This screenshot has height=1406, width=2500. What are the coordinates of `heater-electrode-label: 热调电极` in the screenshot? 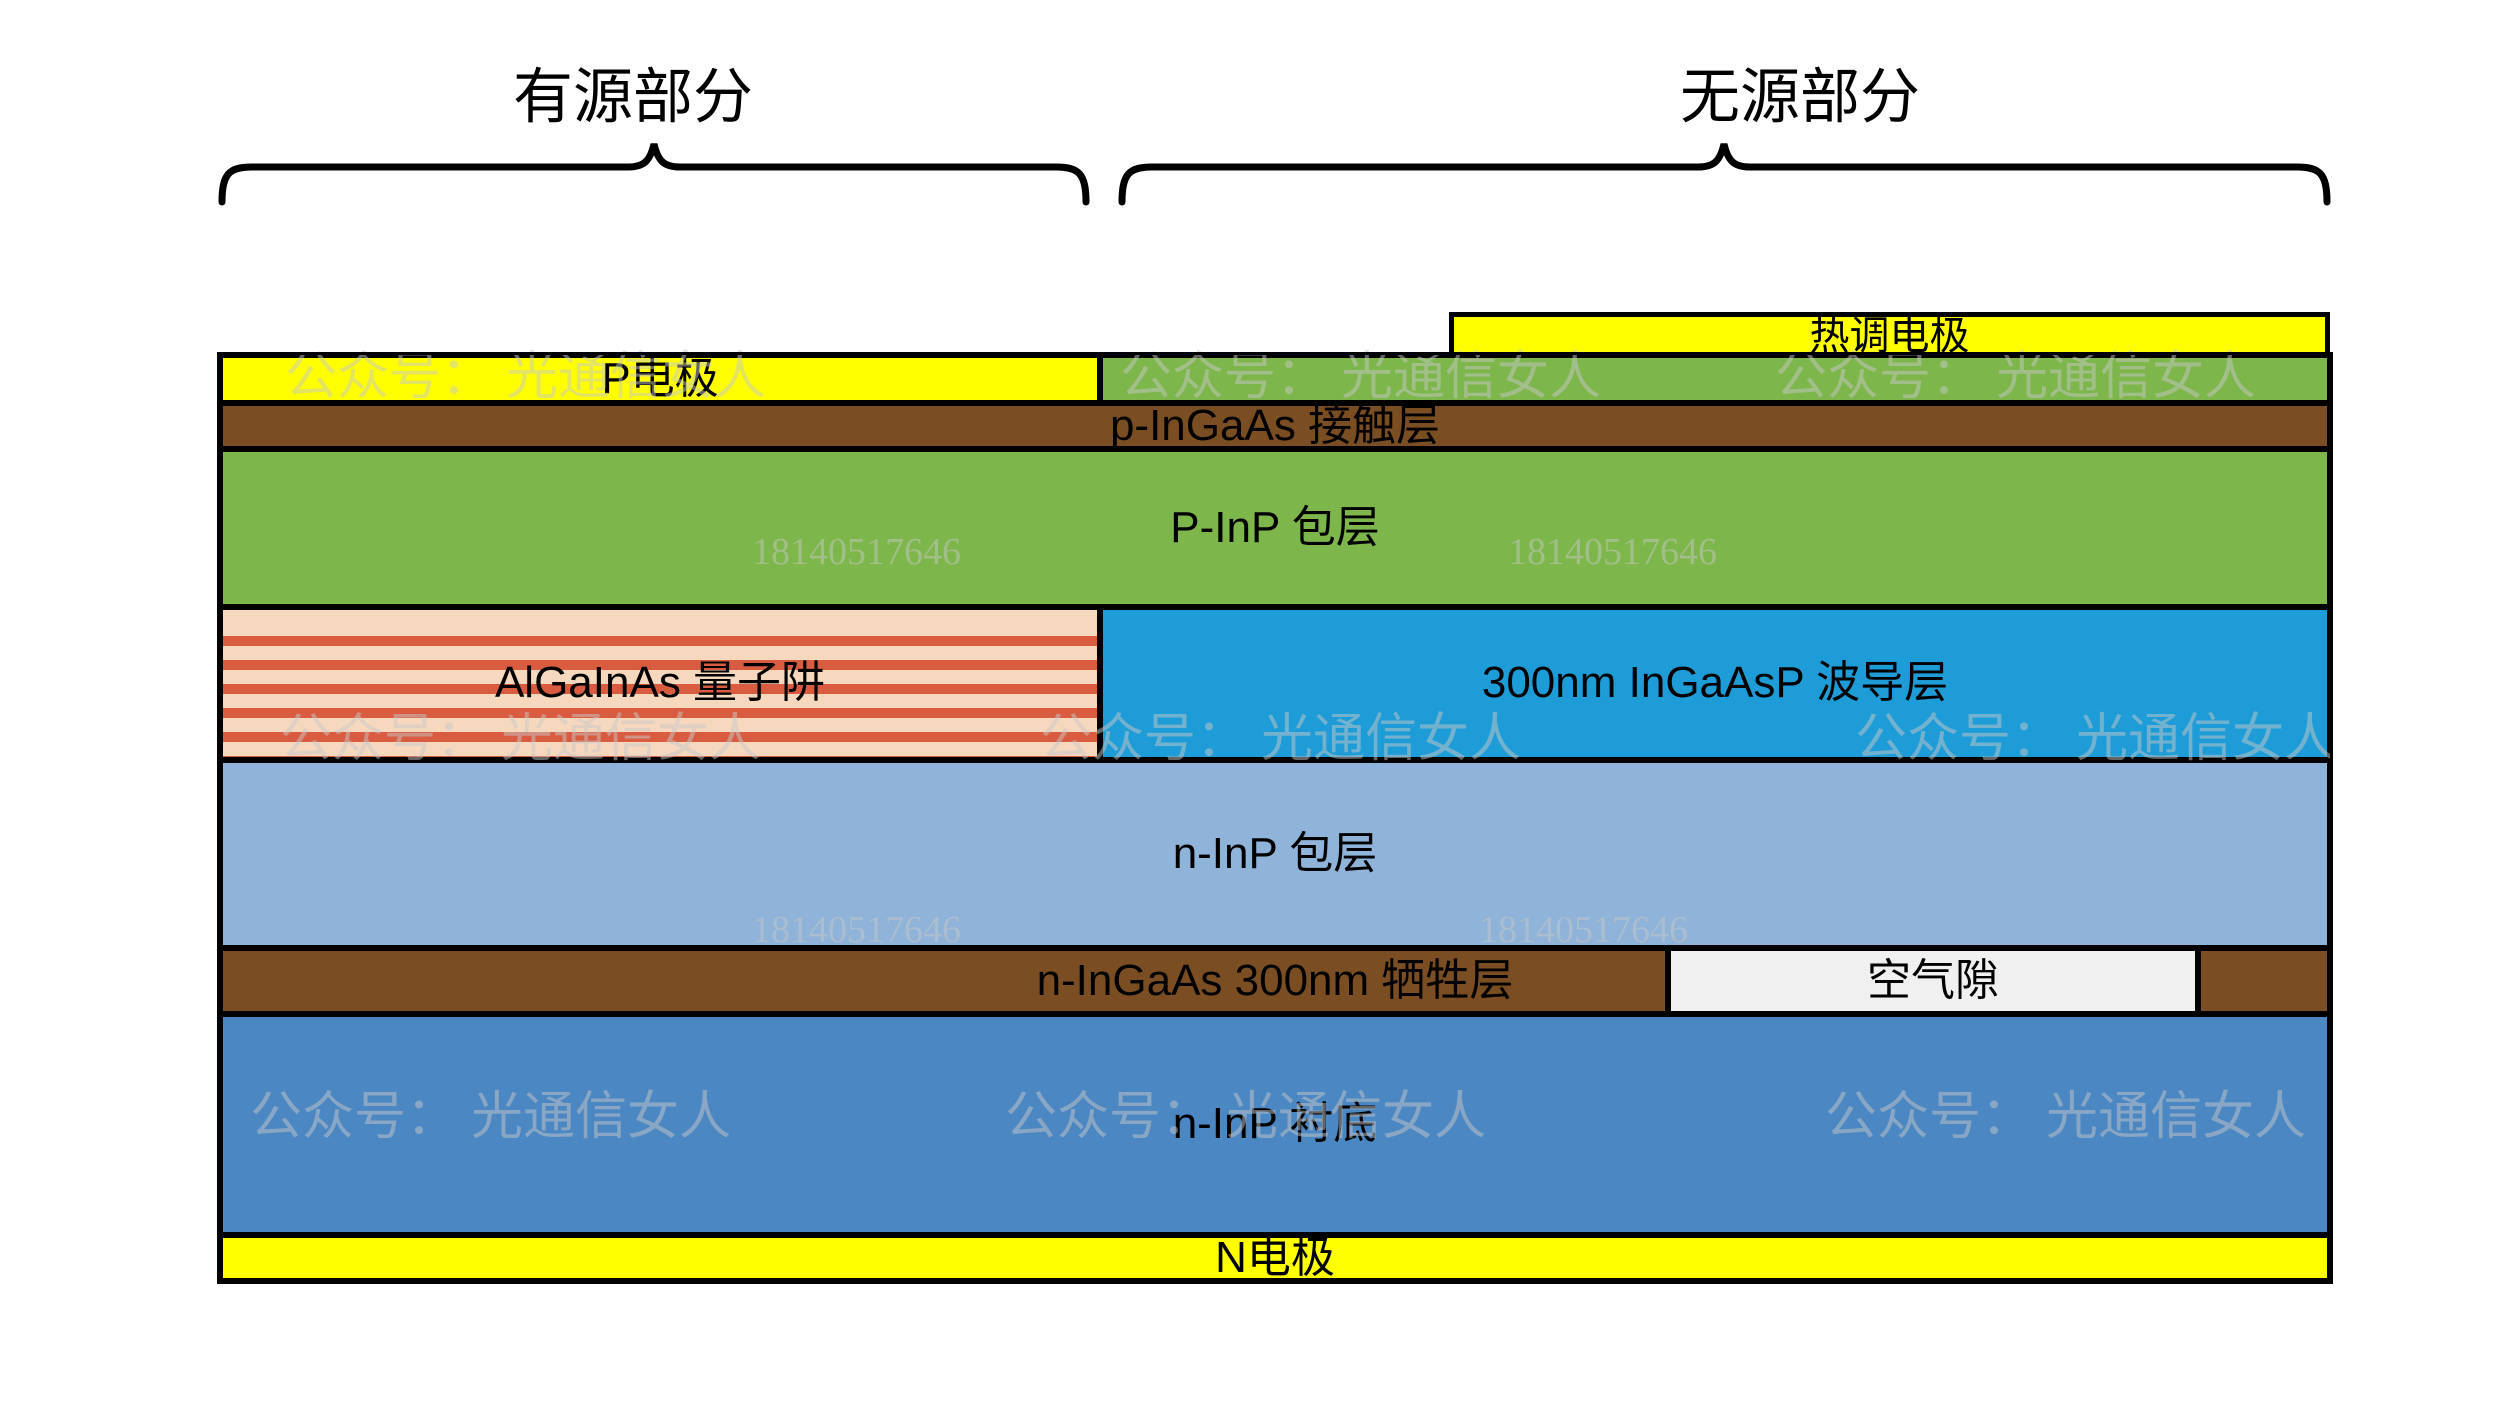 It's located at (1889, 336).